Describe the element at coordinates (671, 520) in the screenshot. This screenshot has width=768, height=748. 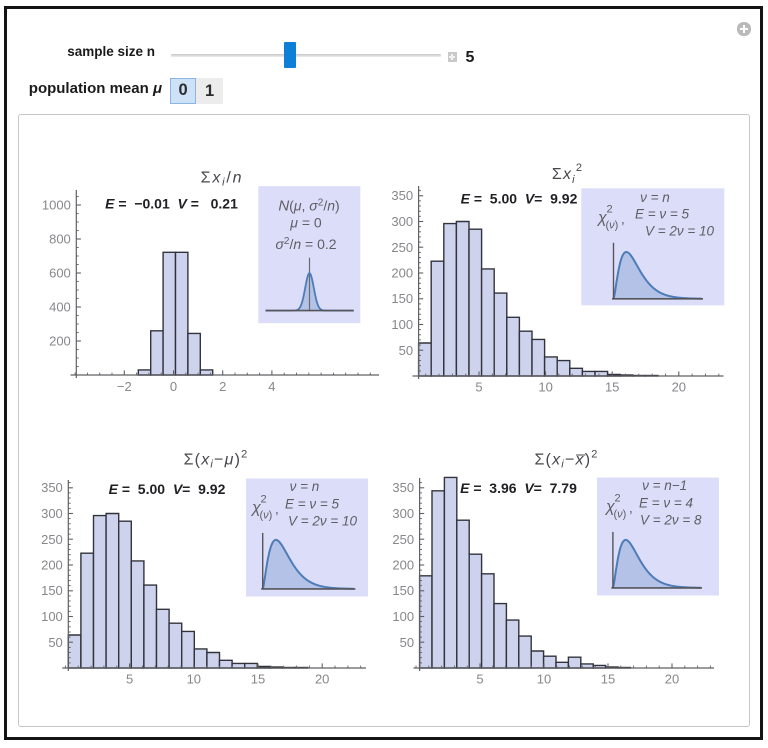
I see `svg-text: V = 2ν = 8` at that location.